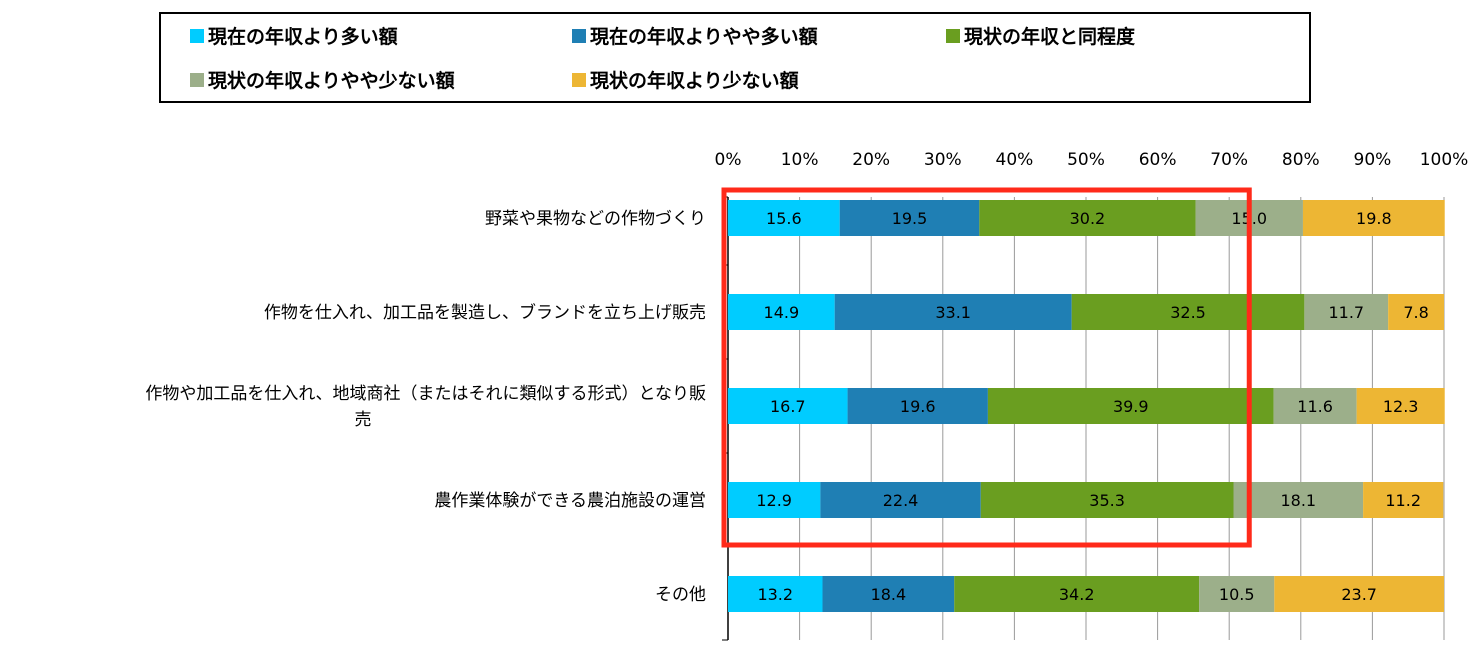  I want to click on x-tick-label: 70%, so click(1229, 160).